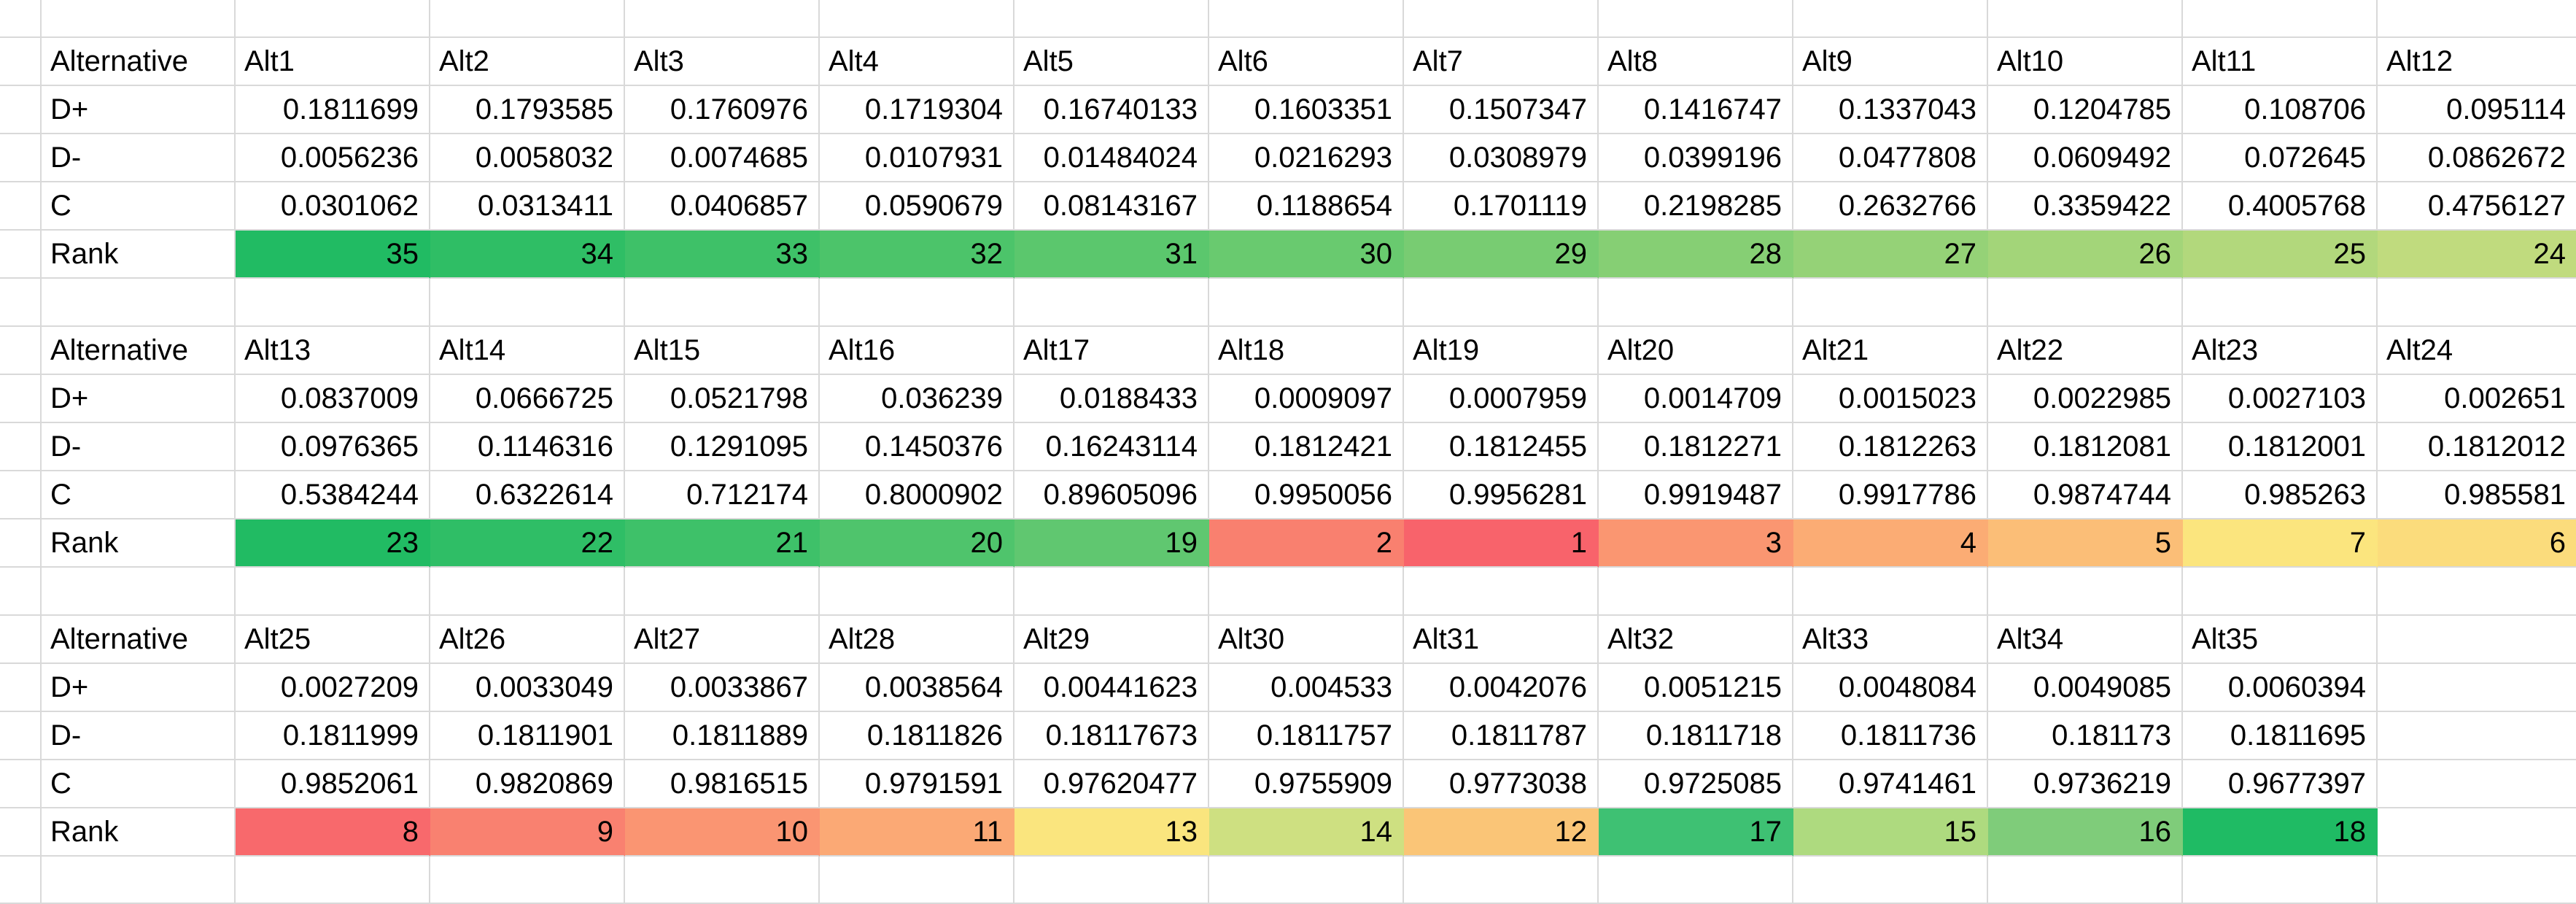 Image resolution: width=2576 pixels, height=904 pixels. Describe the element at coordinates (2281, 640) in the screenshot. I see `col-header-alt35: Alt35` at that location.